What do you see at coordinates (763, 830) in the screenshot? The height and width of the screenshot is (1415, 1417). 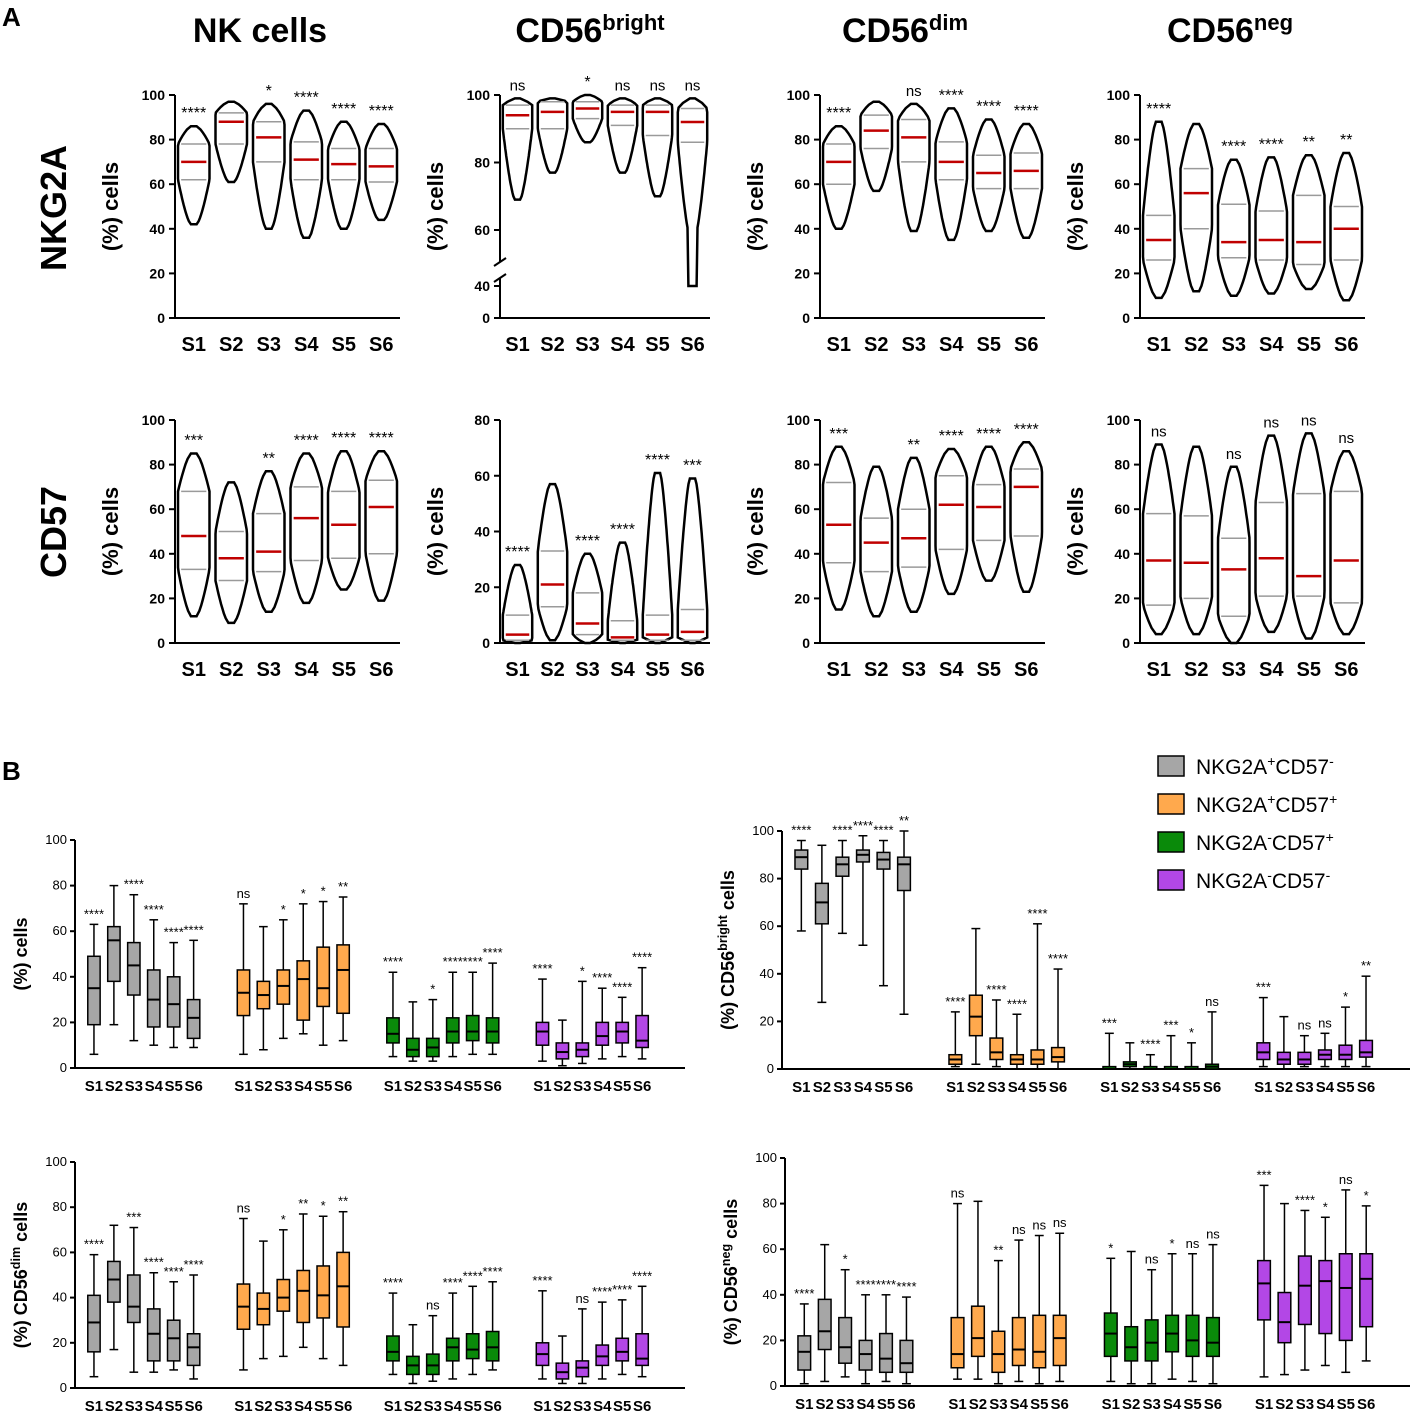 I see `b2-ytick-label: 100` at bounding box center [763, 830].